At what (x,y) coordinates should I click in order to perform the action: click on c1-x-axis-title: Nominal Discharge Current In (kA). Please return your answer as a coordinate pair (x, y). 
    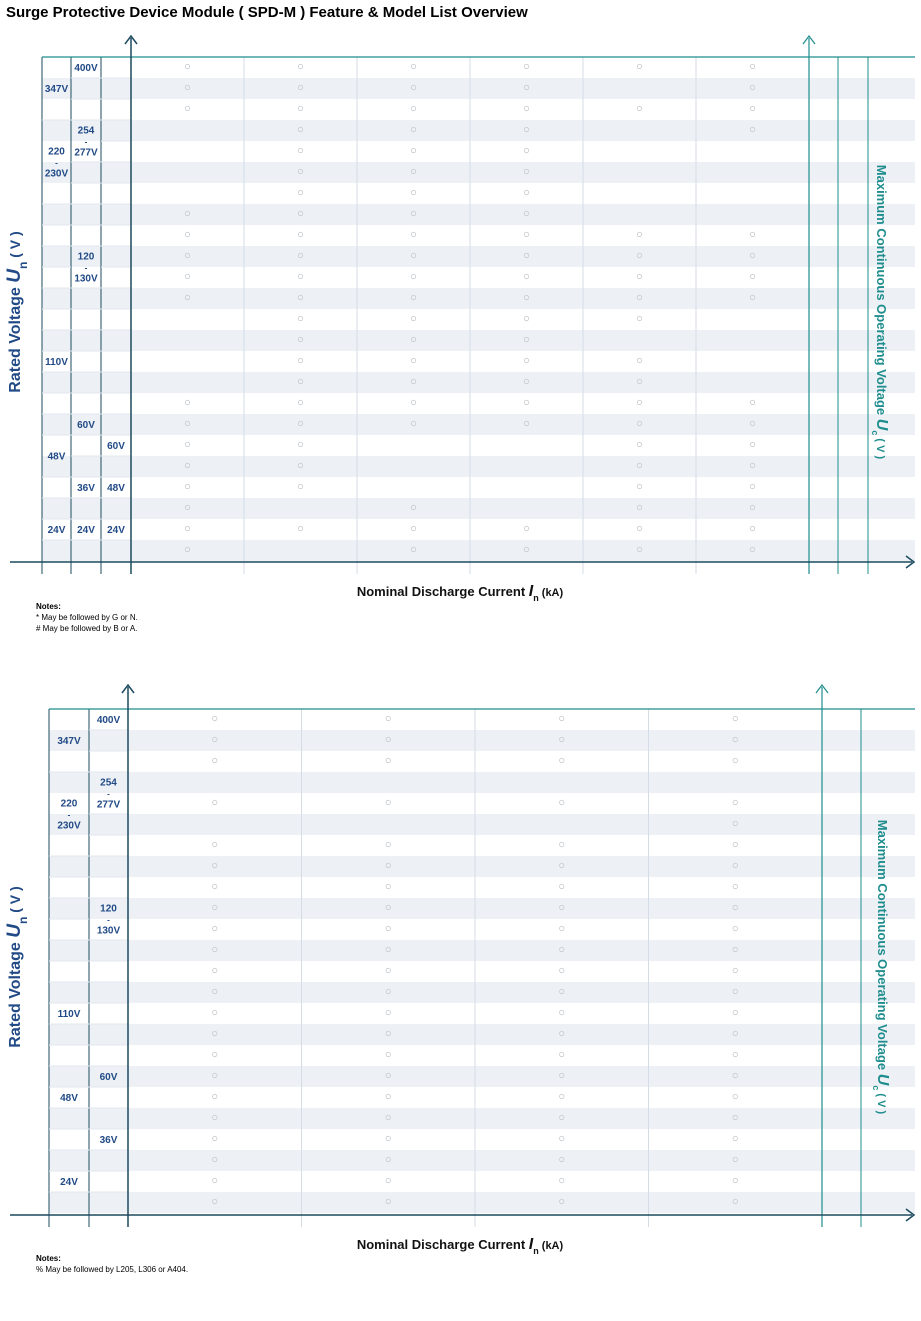
    Looking at the image, I should click on (460, 593).